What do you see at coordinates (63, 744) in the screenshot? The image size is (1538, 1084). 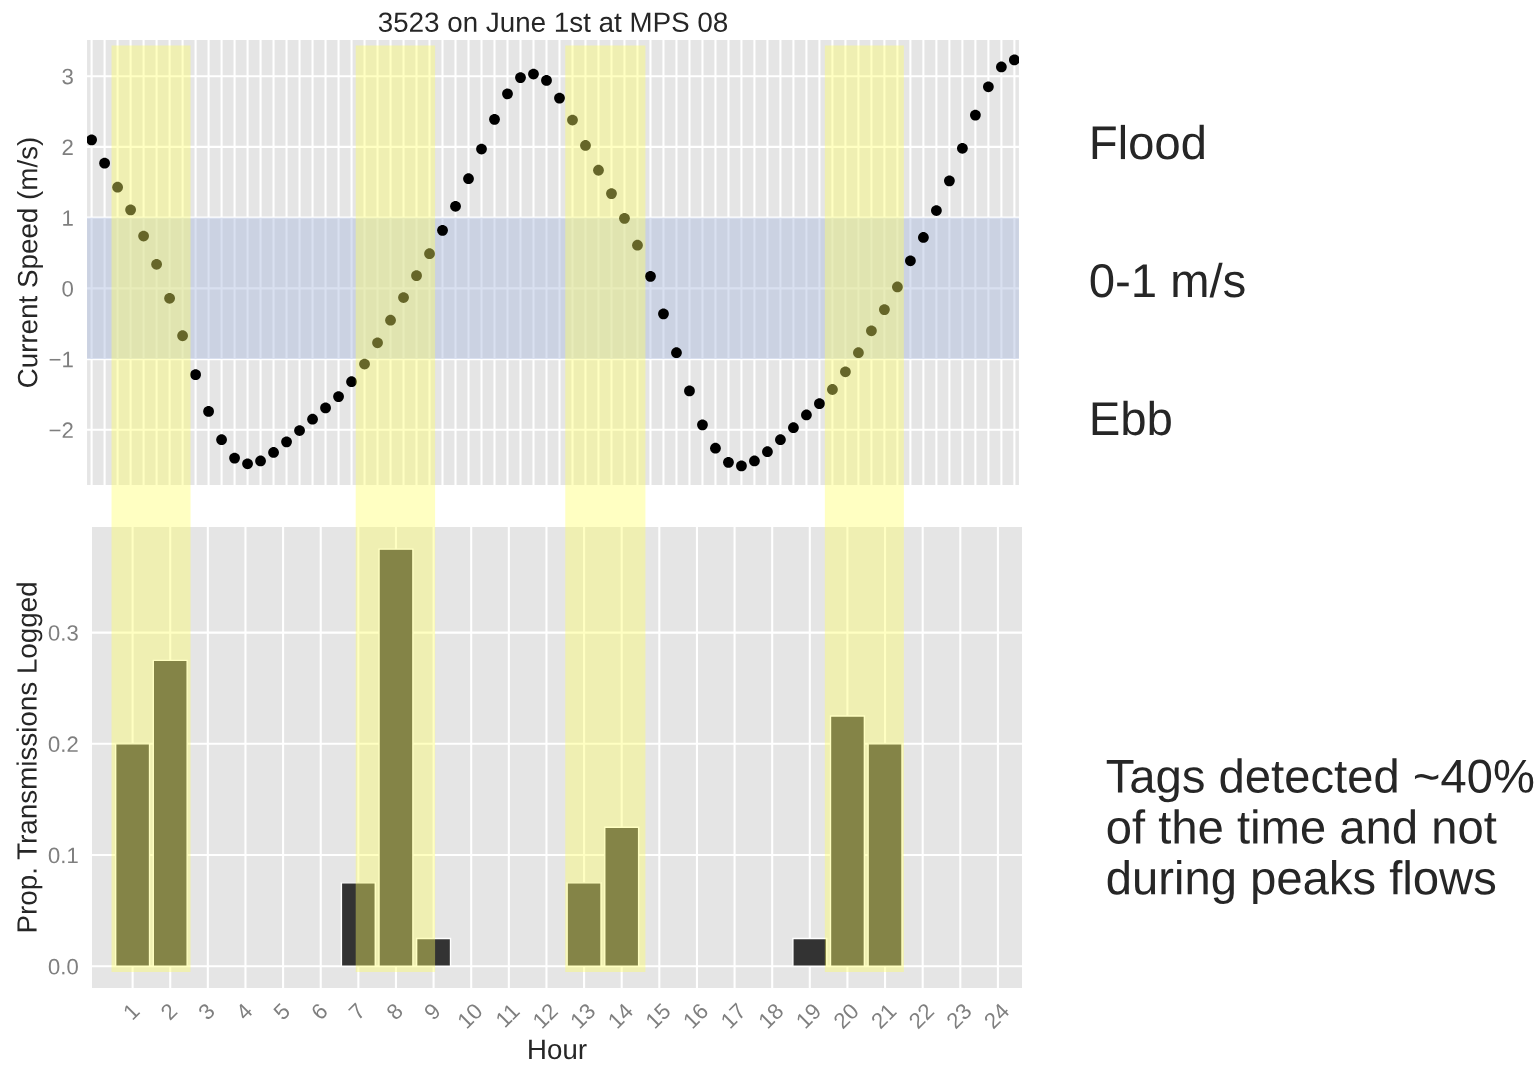 I see `y-tick-label: 0.2` at bounding box center [63, 744].